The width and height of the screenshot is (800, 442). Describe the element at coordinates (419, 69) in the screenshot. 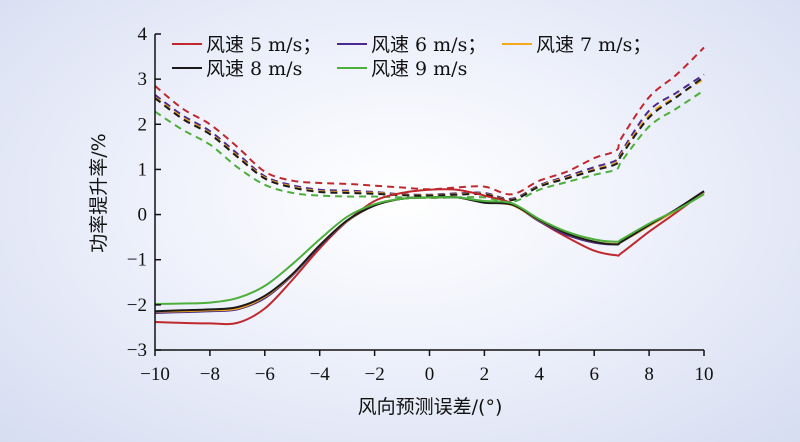

I see `legend-label: 风速 9 m/s` at that location.